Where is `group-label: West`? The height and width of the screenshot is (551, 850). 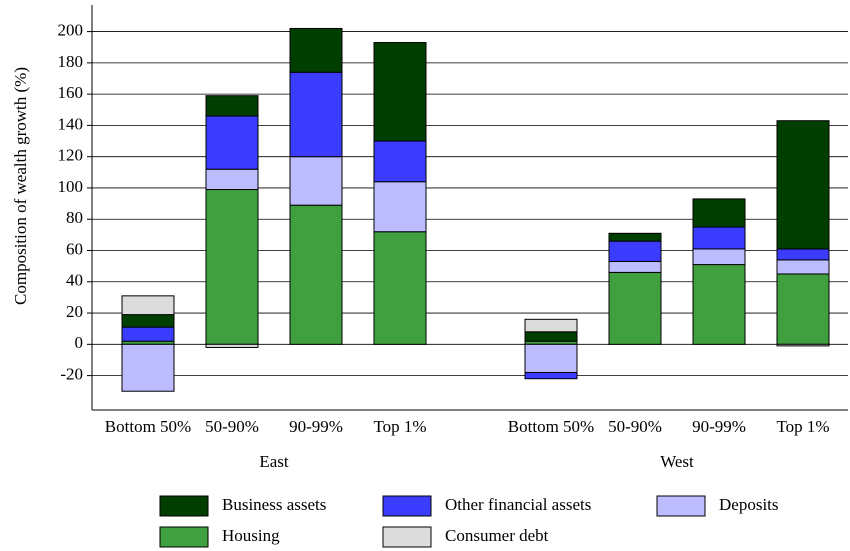 group-label: West is located at coordinates (677, 461).